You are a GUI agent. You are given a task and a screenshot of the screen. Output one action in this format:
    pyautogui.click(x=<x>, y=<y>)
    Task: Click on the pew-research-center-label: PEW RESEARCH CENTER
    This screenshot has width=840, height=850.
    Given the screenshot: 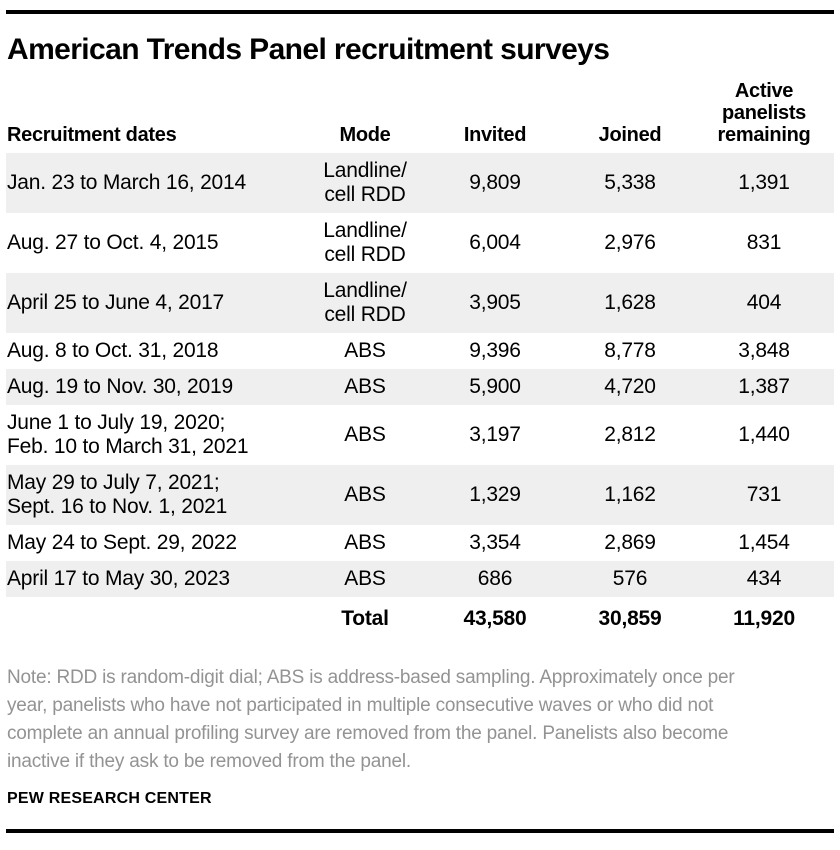 What is the action you would take?
    pyautogui.click(x=109, y=798)
    